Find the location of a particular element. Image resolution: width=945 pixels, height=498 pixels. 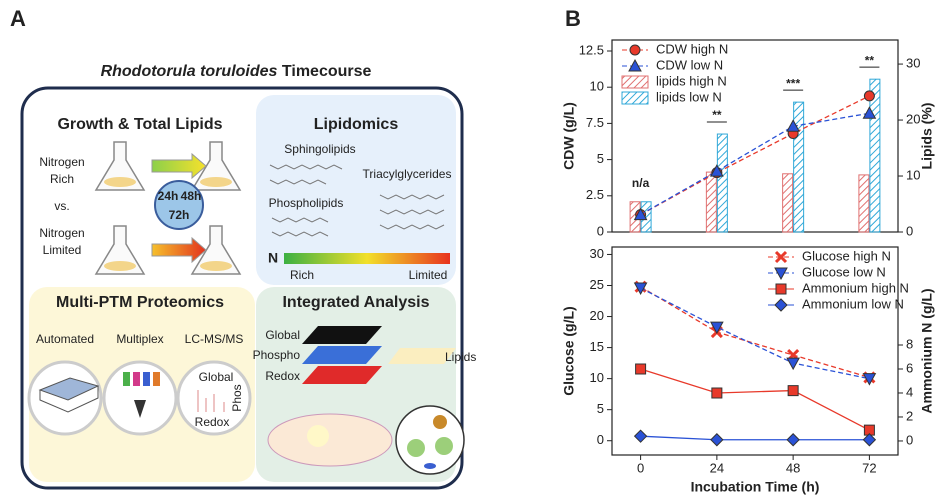

x-tick-label: 0 is located at coordinates (640, 467).